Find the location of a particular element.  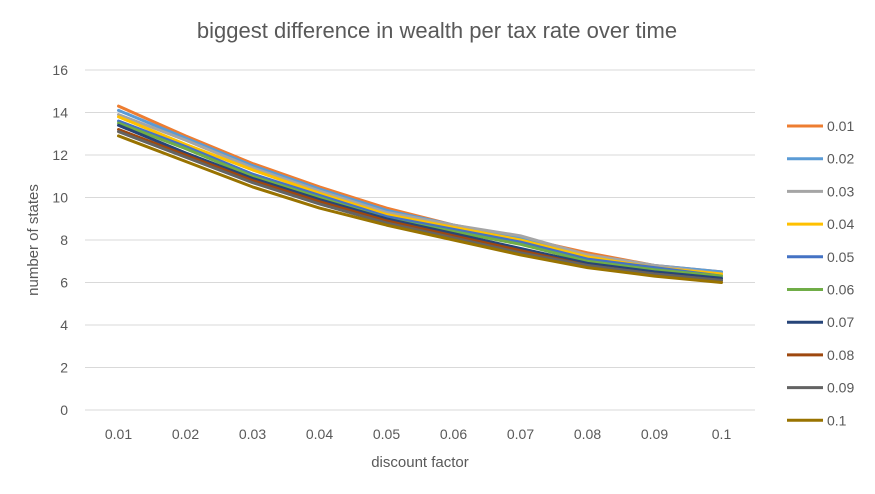

legend-label: 0.03 is located at coordinates (840, 191).